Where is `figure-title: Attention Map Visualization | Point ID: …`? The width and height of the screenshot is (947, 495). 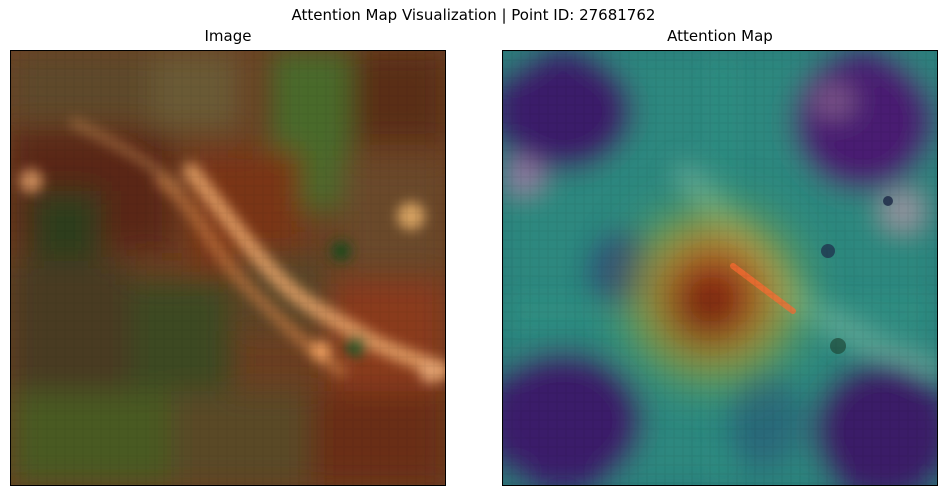 figure-title: Attention Map Visualization | Point ID: … is located at coordinates (473, 15).